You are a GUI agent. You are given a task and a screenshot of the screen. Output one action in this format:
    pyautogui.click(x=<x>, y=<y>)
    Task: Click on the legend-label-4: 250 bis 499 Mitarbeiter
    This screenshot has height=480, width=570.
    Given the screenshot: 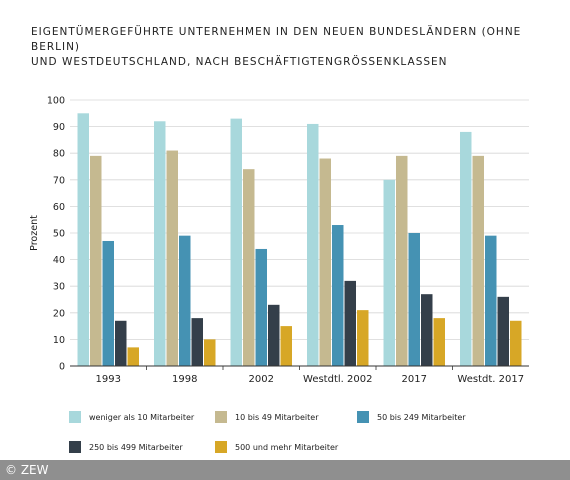 What is the action you would take?
    pyautogui.click(x=136, y=447)
    